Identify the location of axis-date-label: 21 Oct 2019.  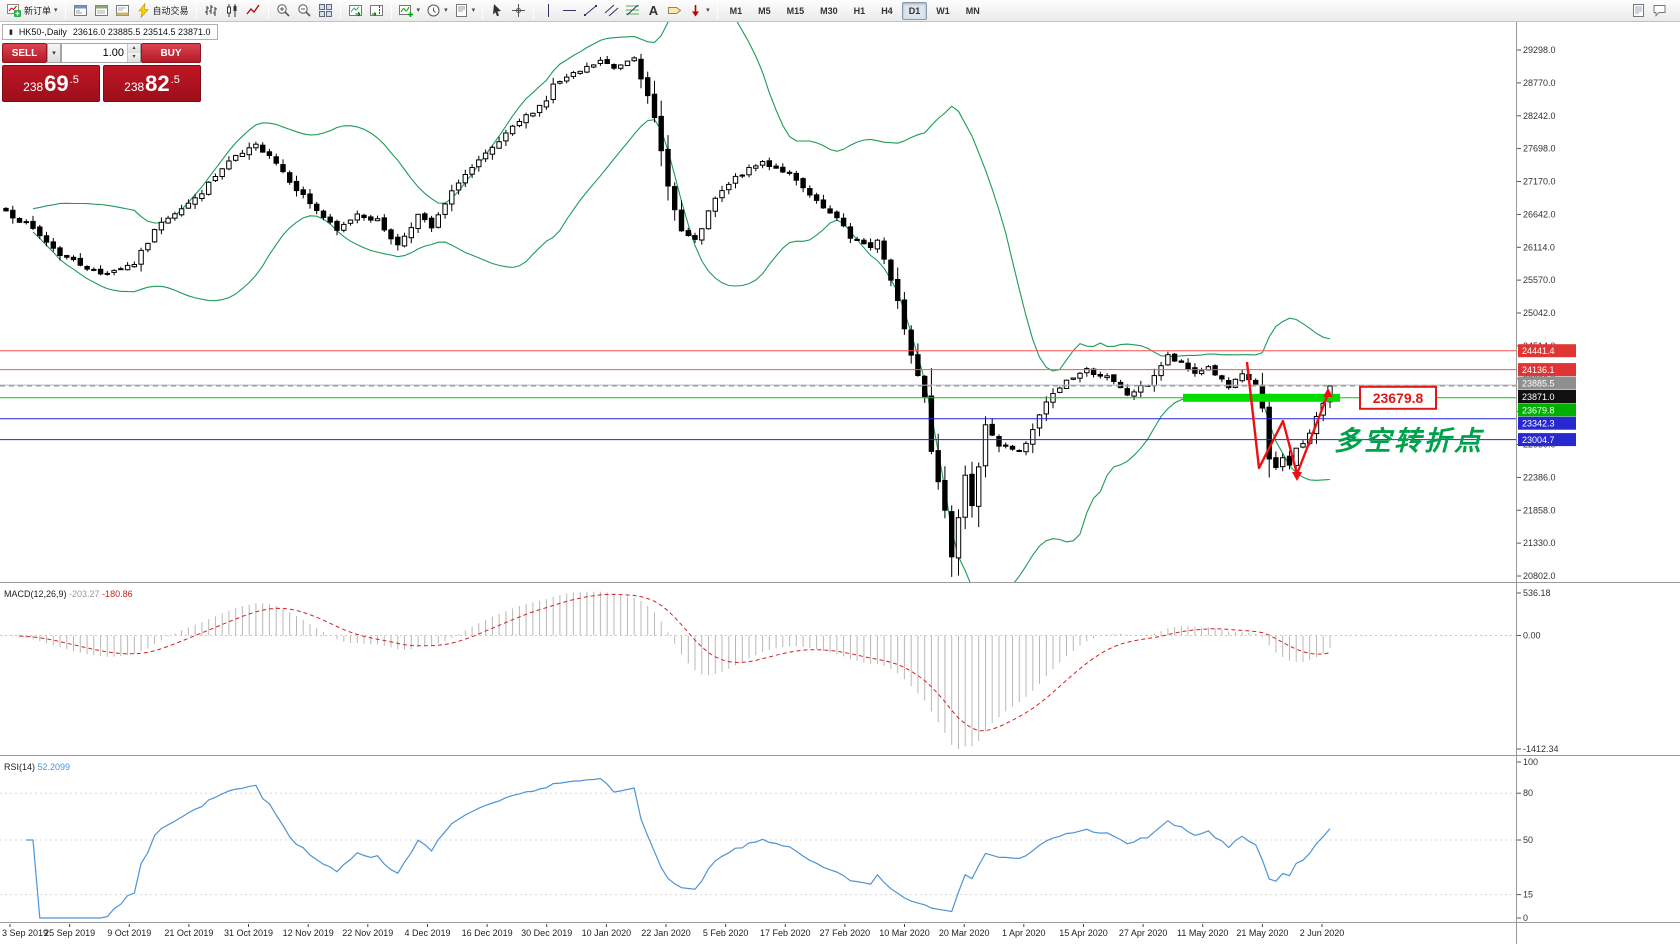
(188, 933).